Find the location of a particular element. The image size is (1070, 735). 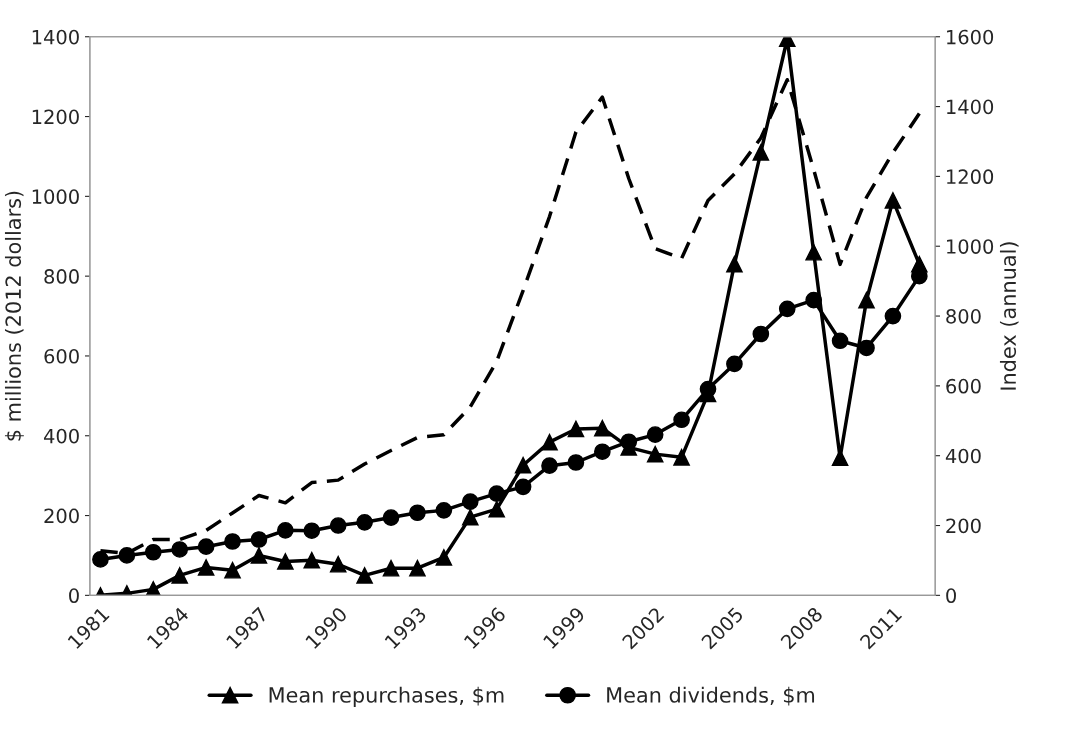

y-tick-label: 1200 is located at coordinates (55, 117).